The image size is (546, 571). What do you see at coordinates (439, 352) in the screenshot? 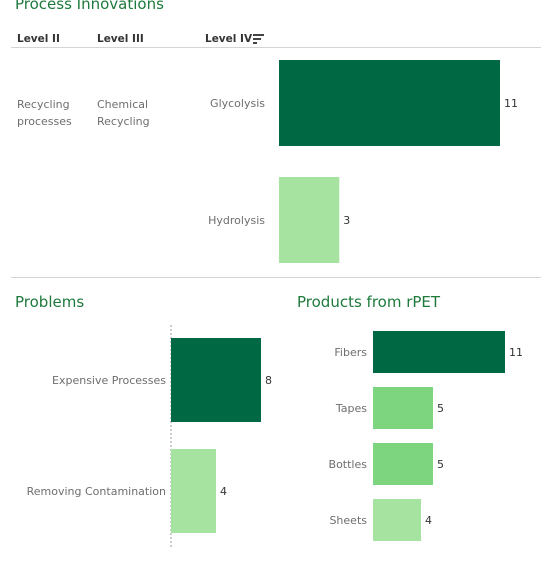
I see `bar-fibers` at bounding box center [439, 352].